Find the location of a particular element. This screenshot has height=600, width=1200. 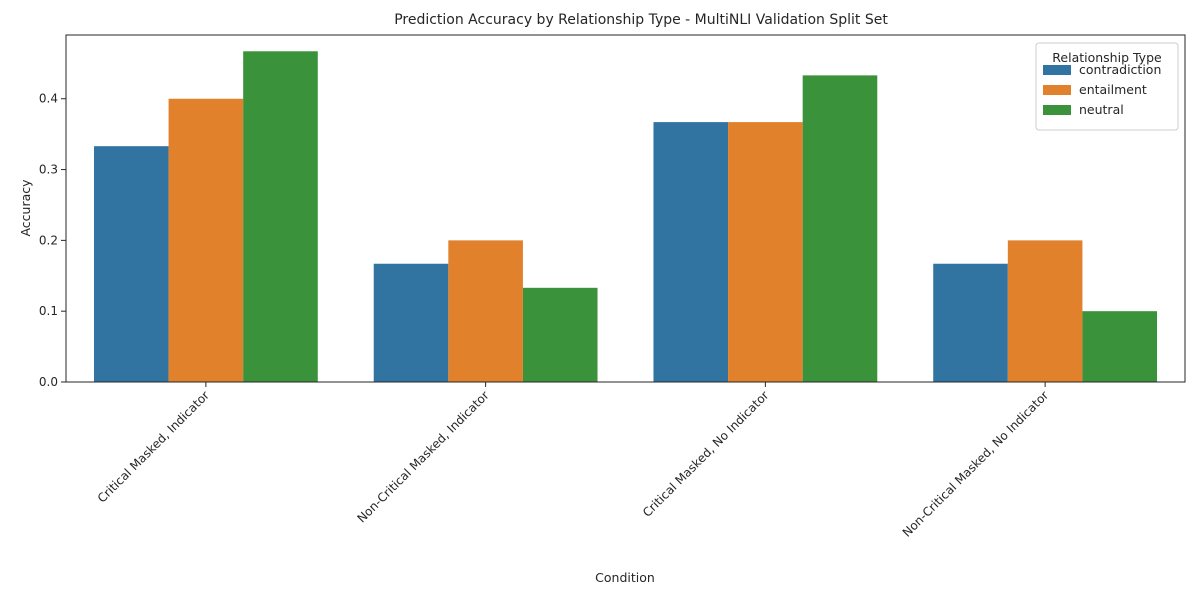

y-axis-label: Accuracy is located at coordinates (25, 208).